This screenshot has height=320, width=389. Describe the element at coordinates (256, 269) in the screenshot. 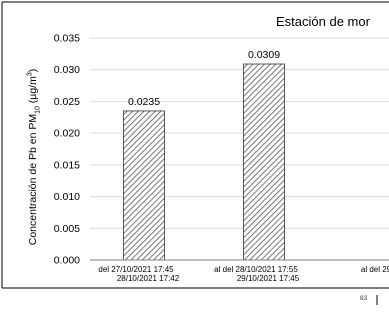

I see `x-tick-label: al del 28/10/2021 17:55` at that location.